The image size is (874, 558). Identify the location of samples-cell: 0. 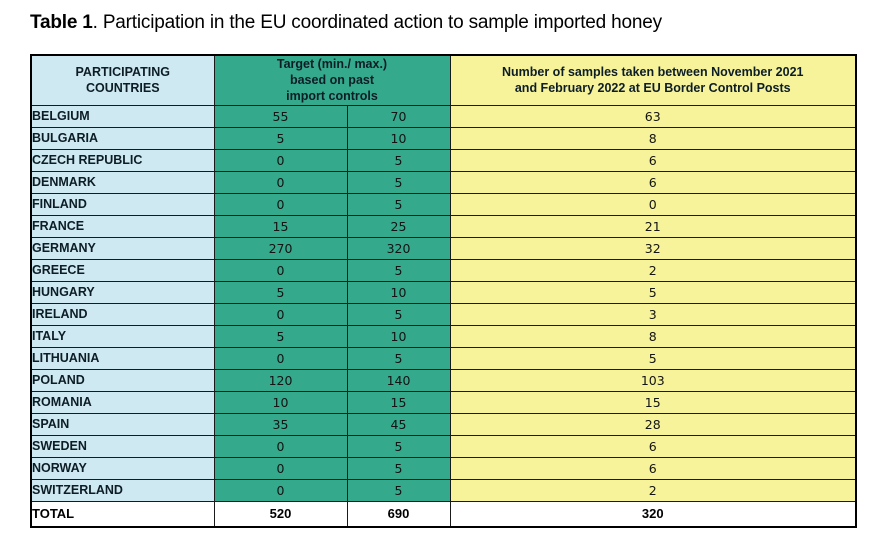
(653, 204).